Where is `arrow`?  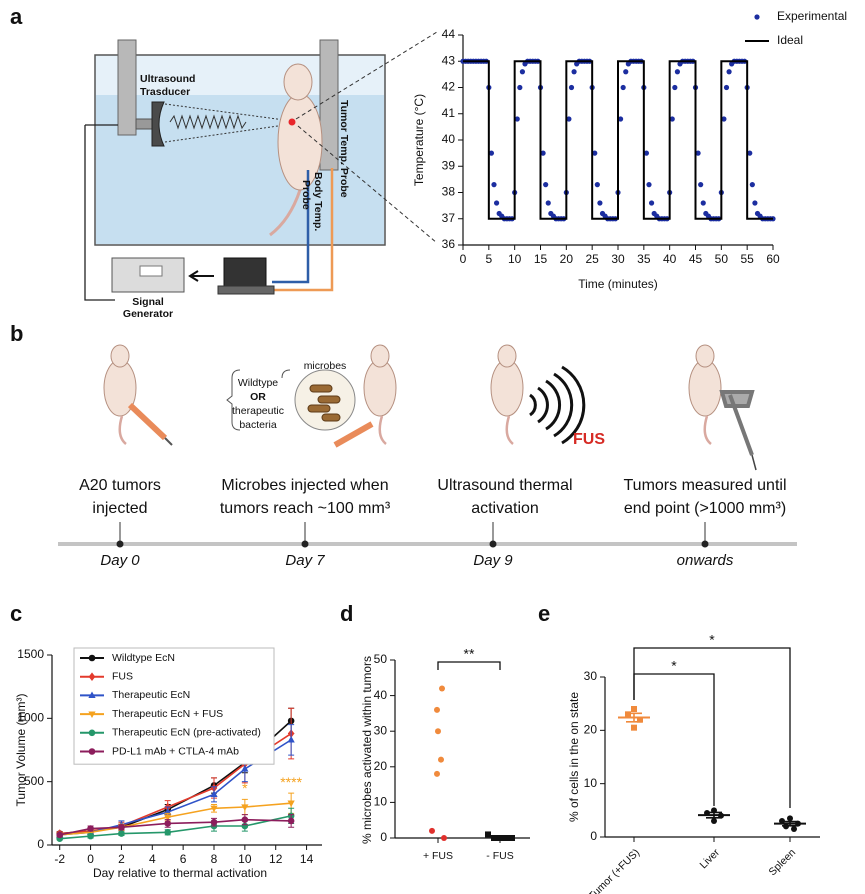
arrow is located at coordinates (201, 276).